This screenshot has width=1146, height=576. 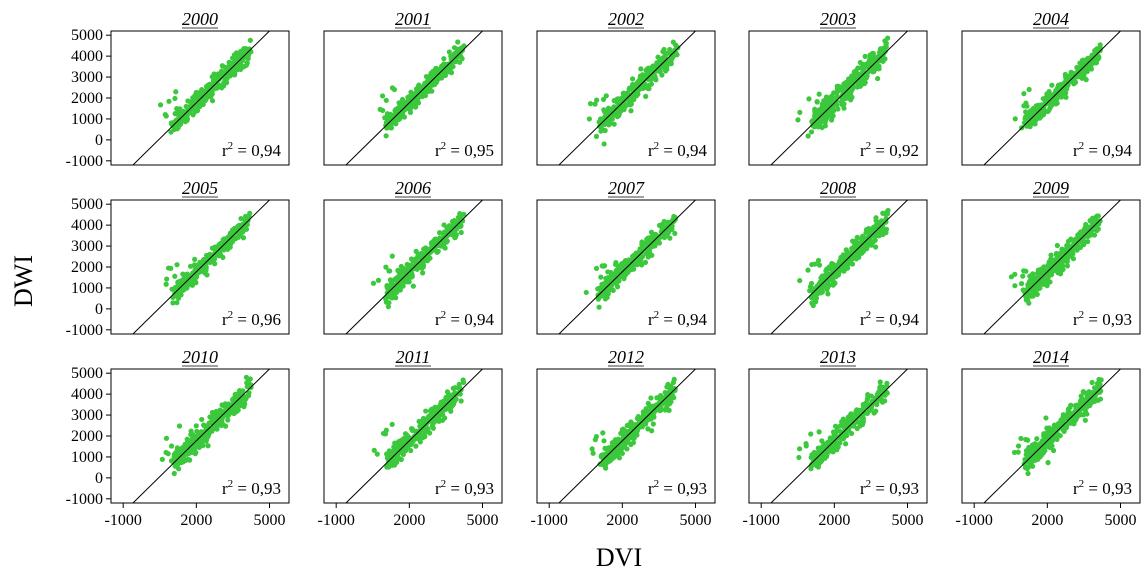 What do you see at coordinates (87, 77) in the screenshot?
I see `y-tick-label: 3000` at bounding box center [87, 77].